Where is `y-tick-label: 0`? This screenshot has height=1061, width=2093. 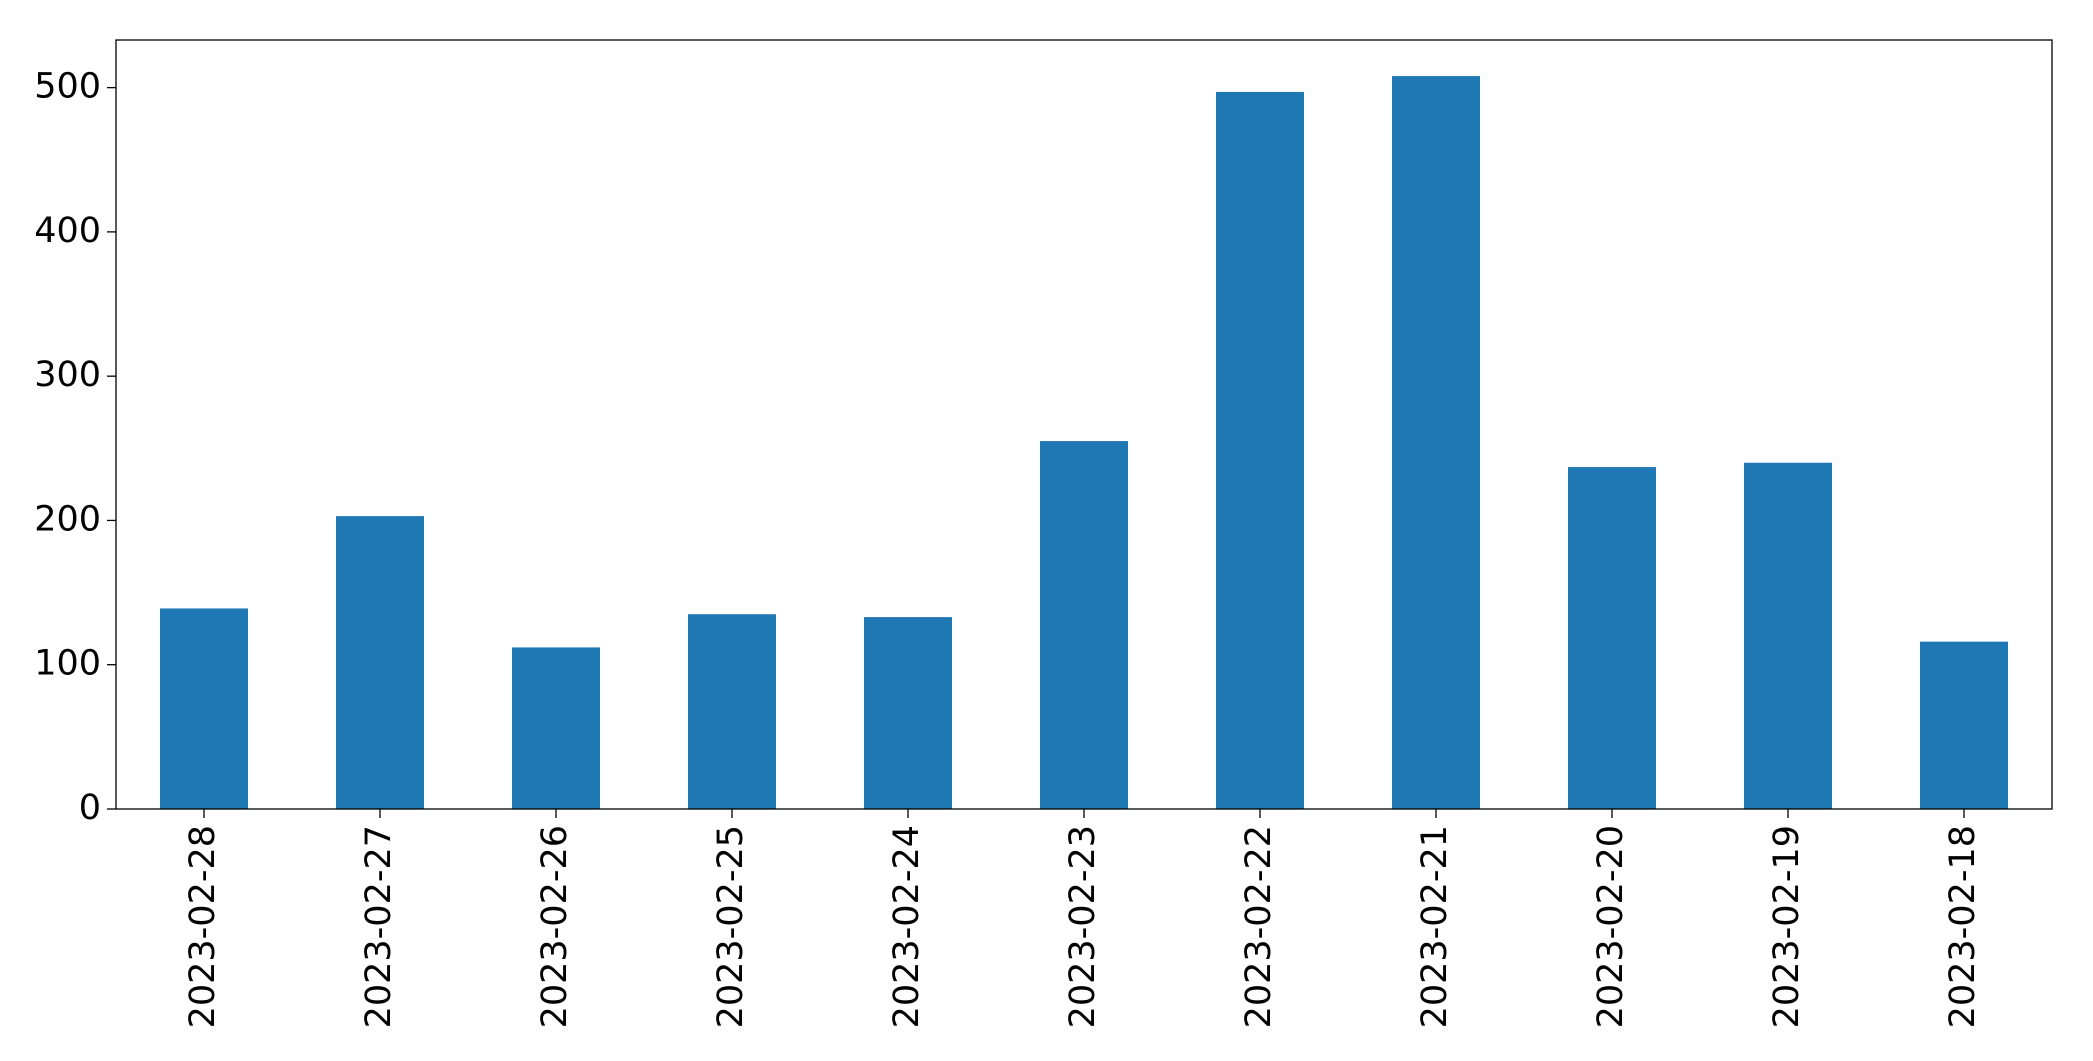 y-tick-label: 0 is located at coordinates (90, 808).